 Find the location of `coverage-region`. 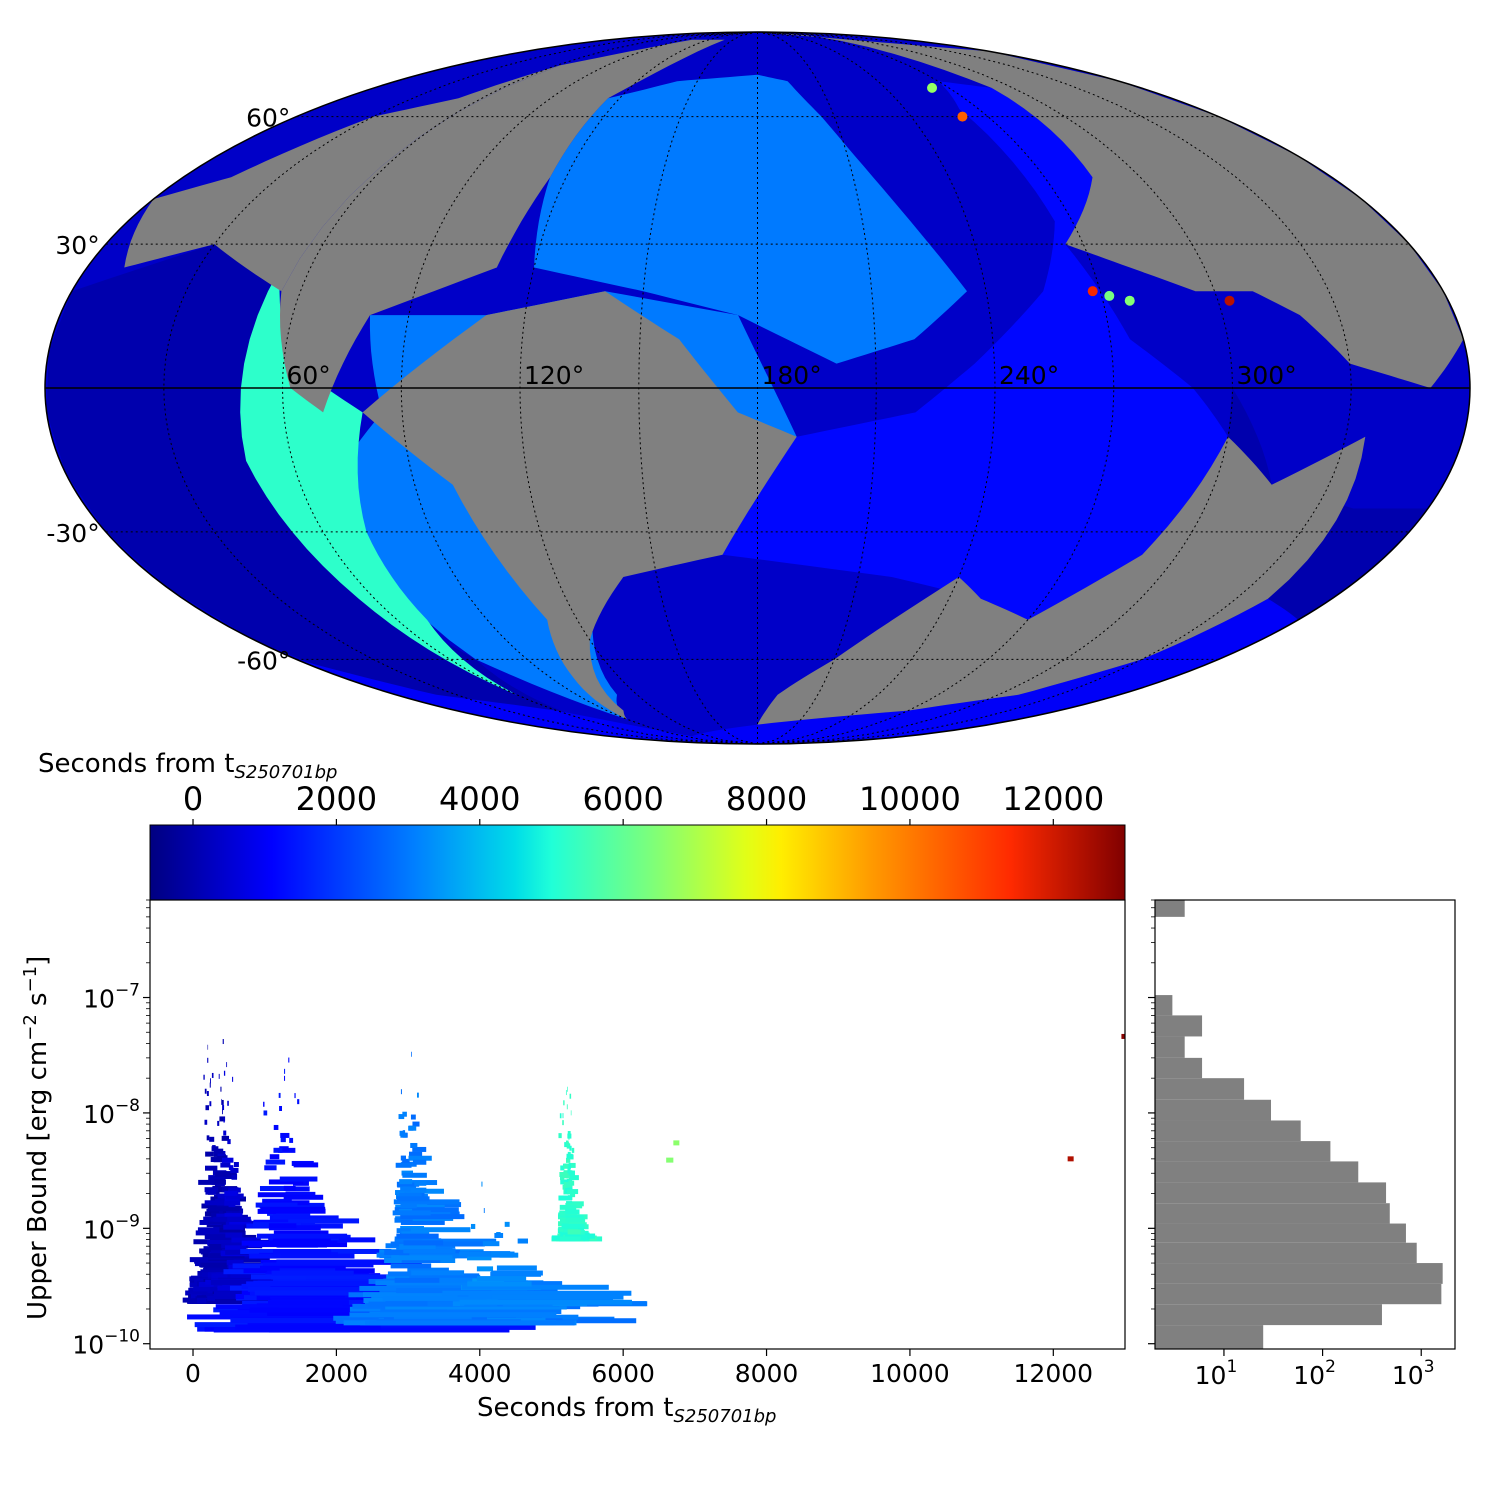

coverage-region is located at coordinates (378, 481).